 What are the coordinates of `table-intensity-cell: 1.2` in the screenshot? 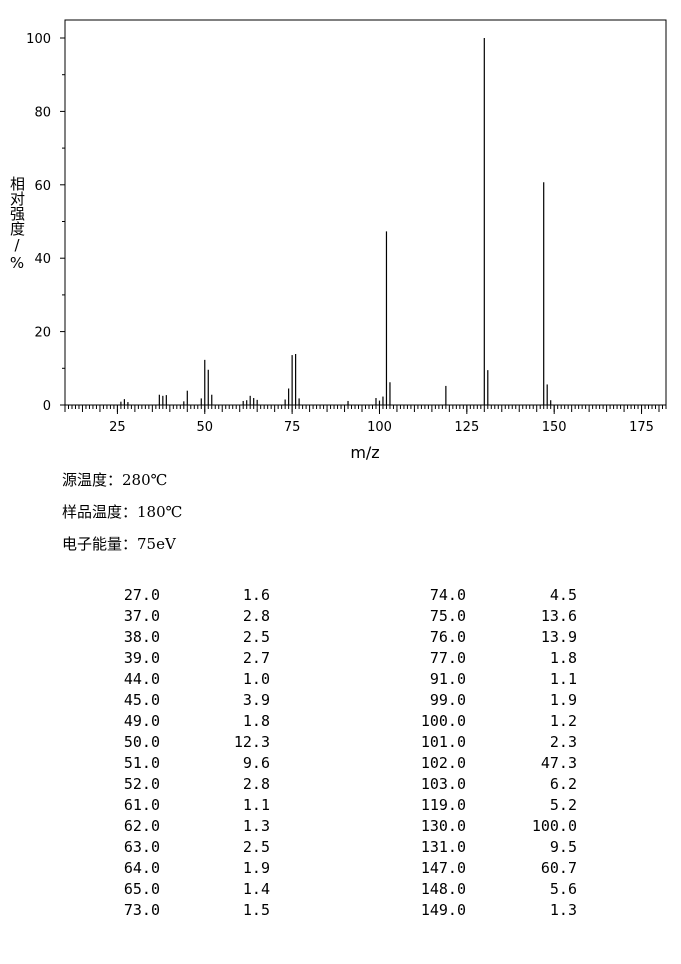 It's located at (563, 721).